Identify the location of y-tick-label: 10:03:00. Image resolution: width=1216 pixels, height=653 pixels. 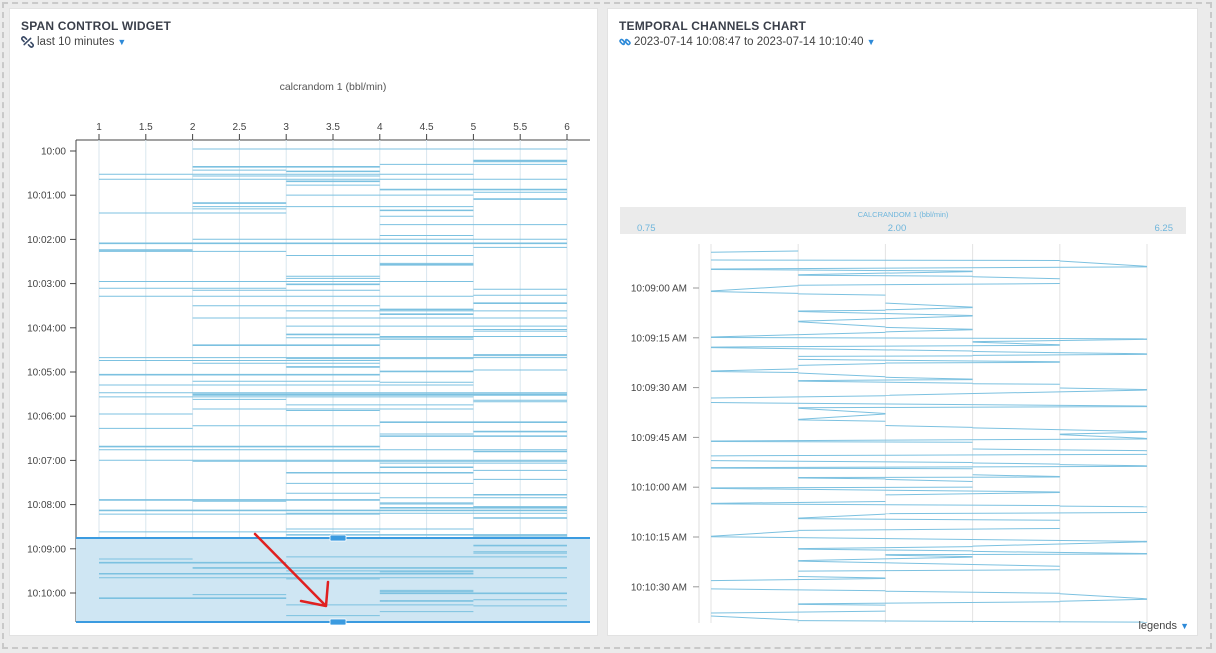
(46, 284).